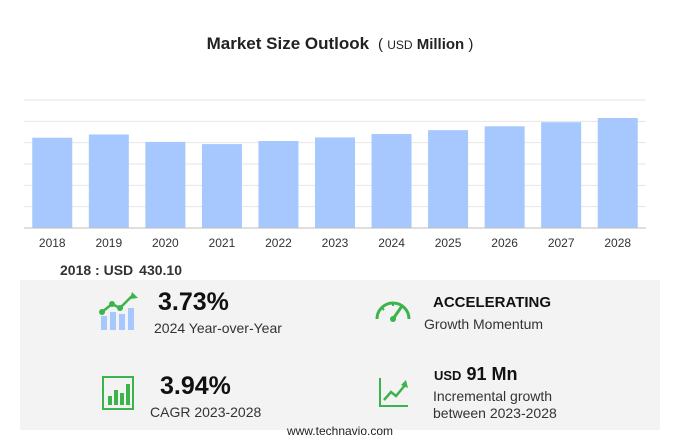 The width and height of the screenshot is (680, 440). What do you see at coordinates (393, 311) in the screenshot?
I see `speedometer-icon` at bounding box center [393, 311].